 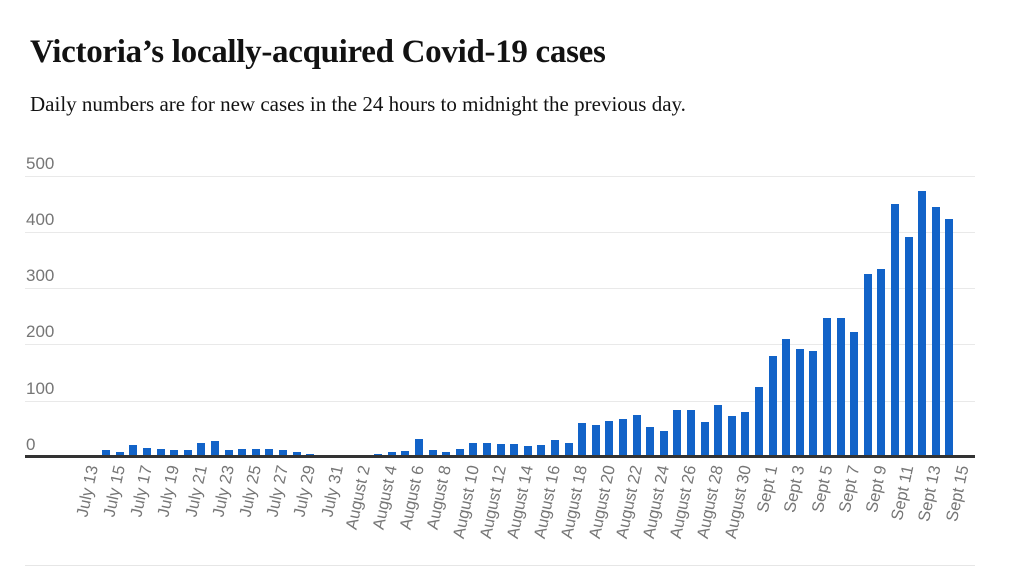 What do you see at coordinates (930, 493) in the screenshot?
I see `x-axis-tick-label: Sept 13` at bounding box center [930, 493].